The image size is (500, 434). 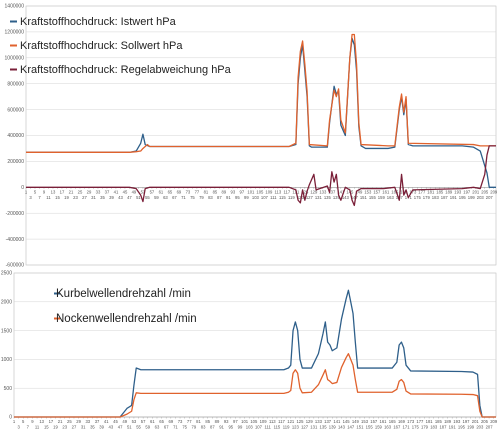 I want to click on x-tick-label: 101, so click(x=251, y=191).